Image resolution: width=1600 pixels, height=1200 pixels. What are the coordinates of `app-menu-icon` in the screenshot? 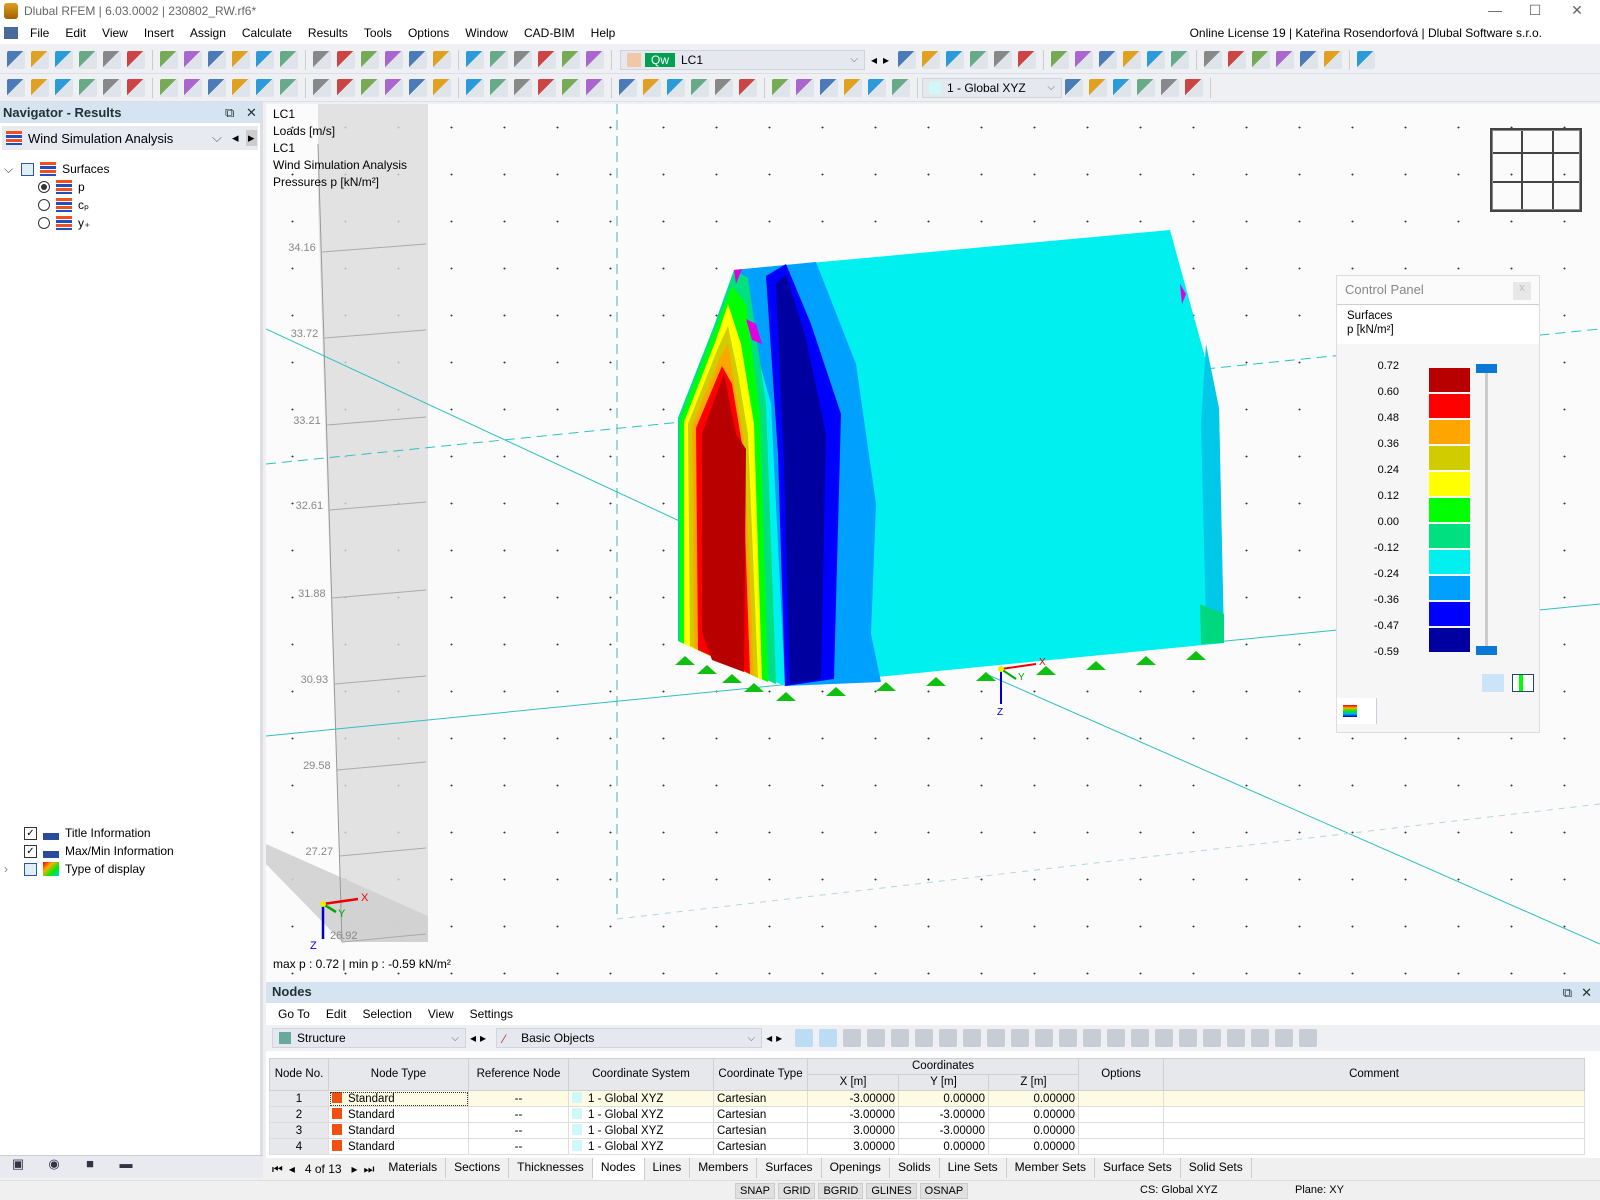 It's located at (11, 33).